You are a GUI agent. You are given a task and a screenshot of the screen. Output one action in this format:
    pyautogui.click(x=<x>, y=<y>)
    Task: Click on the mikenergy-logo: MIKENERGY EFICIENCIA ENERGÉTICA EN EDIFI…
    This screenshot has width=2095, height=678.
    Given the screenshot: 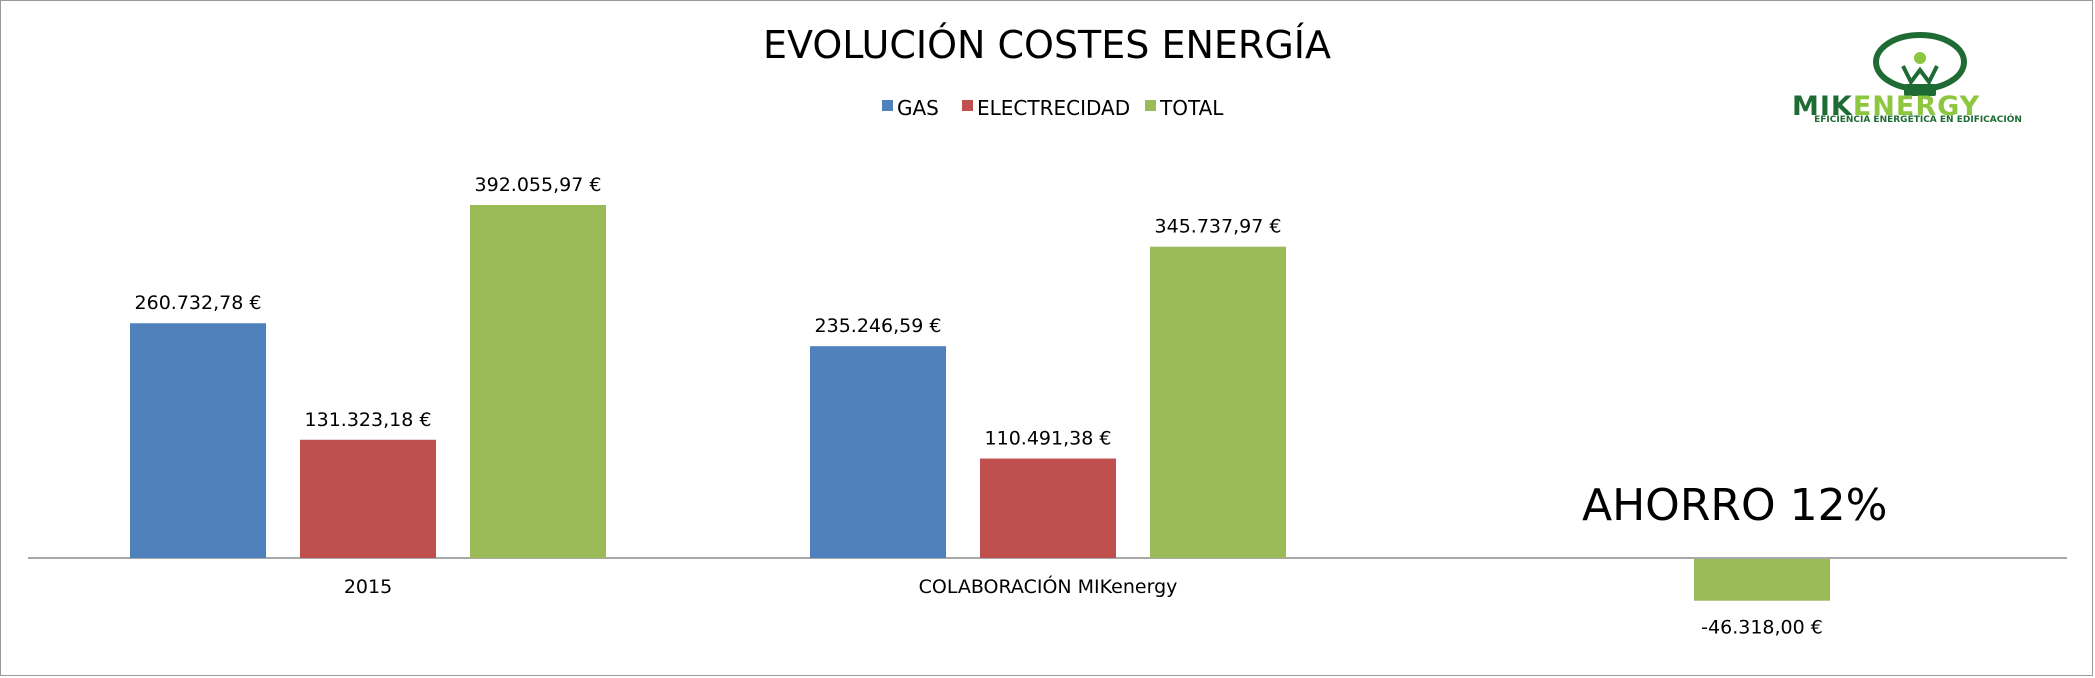 What is the action you would take?
    pyautogui.click(x=1907, y=78)
    